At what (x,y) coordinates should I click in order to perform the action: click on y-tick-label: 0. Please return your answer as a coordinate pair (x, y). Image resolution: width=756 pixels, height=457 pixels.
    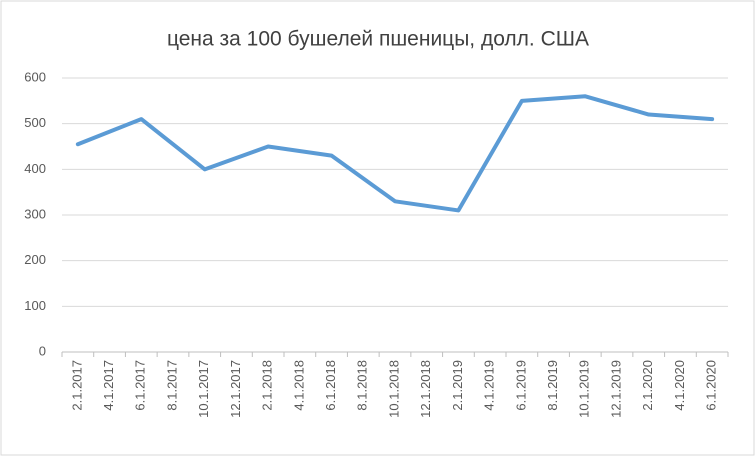
    Looking at the image, I should click on (42, 350).